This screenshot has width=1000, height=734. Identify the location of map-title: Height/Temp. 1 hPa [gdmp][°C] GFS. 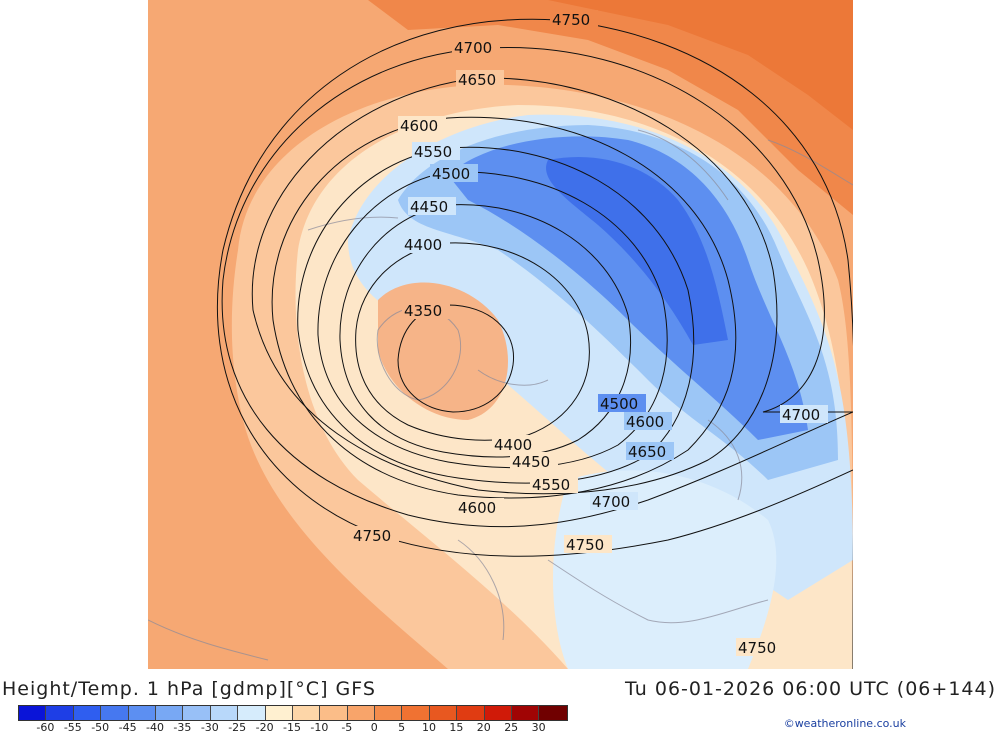
(189, 689).